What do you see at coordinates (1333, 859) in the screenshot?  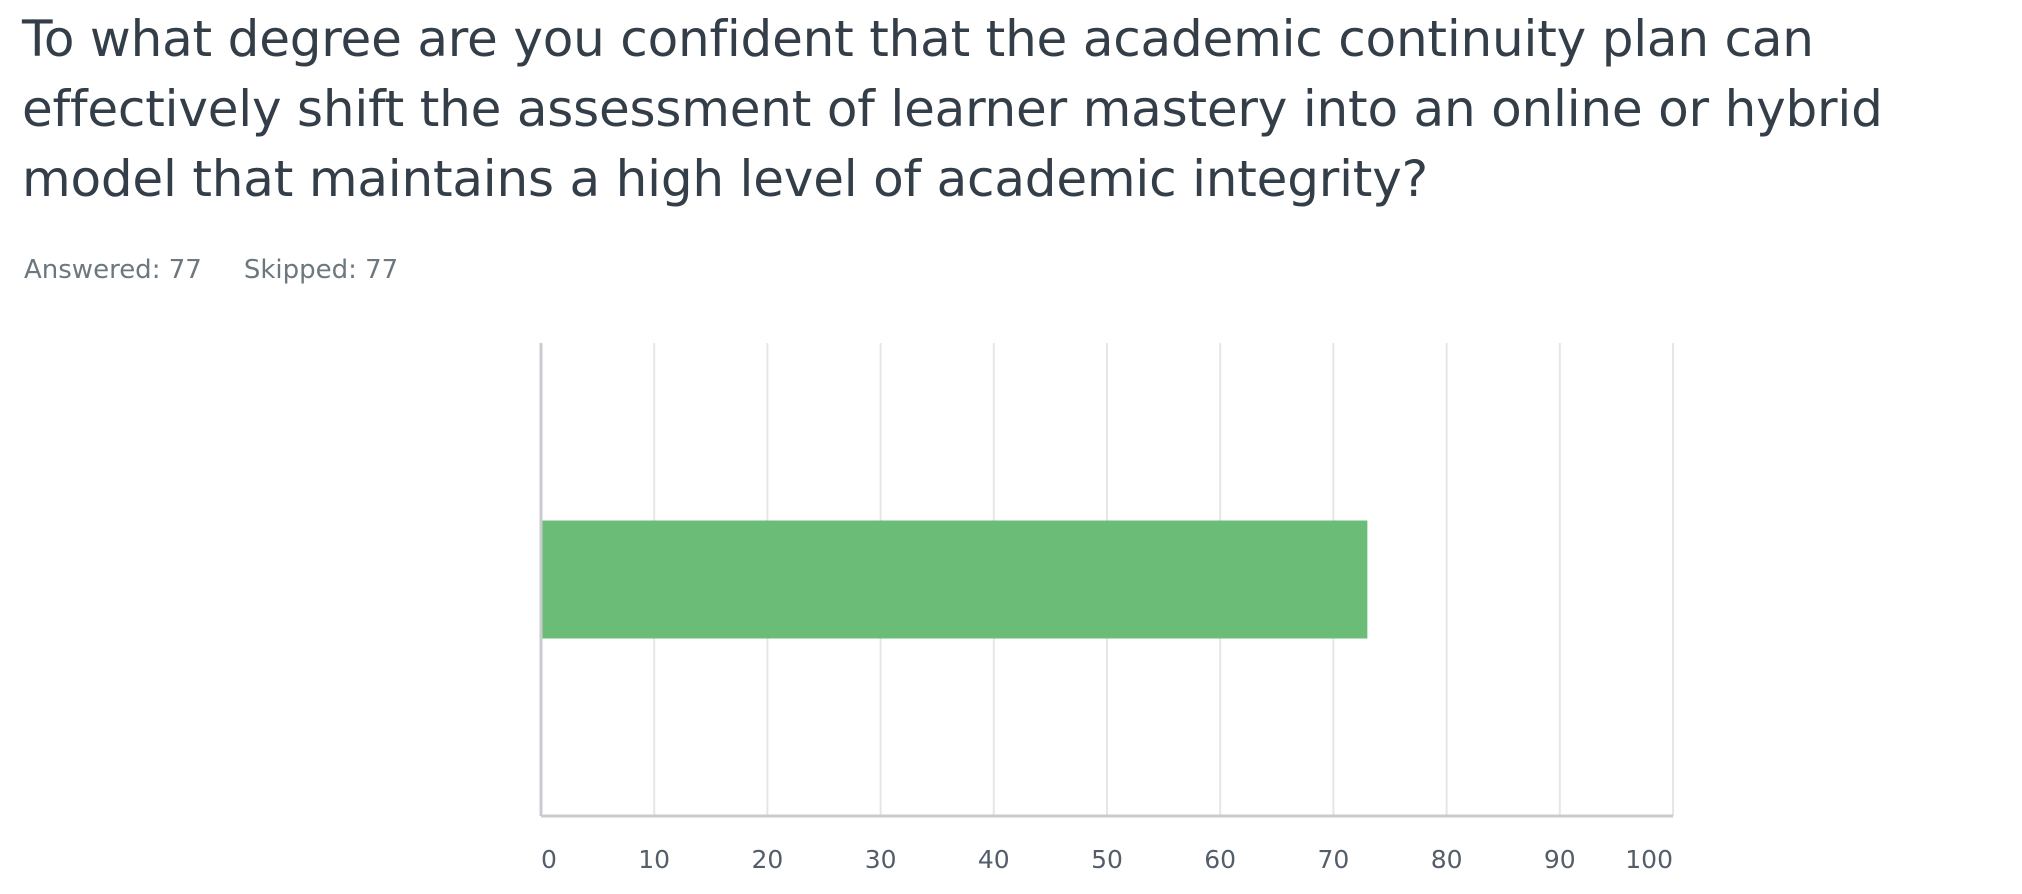 I see `x-tick-label: 70` at bounding box center [1333, 859].